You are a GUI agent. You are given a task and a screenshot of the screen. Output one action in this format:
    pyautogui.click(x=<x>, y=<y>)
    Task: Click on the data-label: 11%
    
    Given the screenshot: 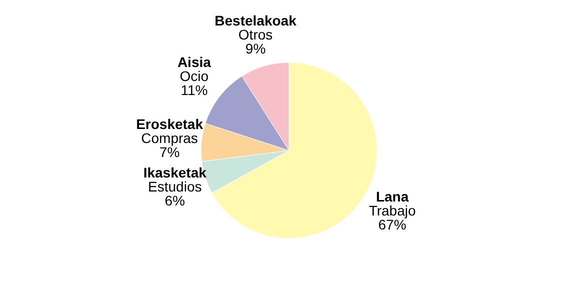 What is the action you would take?
    pyautogui.click(x=194, y=90)
    